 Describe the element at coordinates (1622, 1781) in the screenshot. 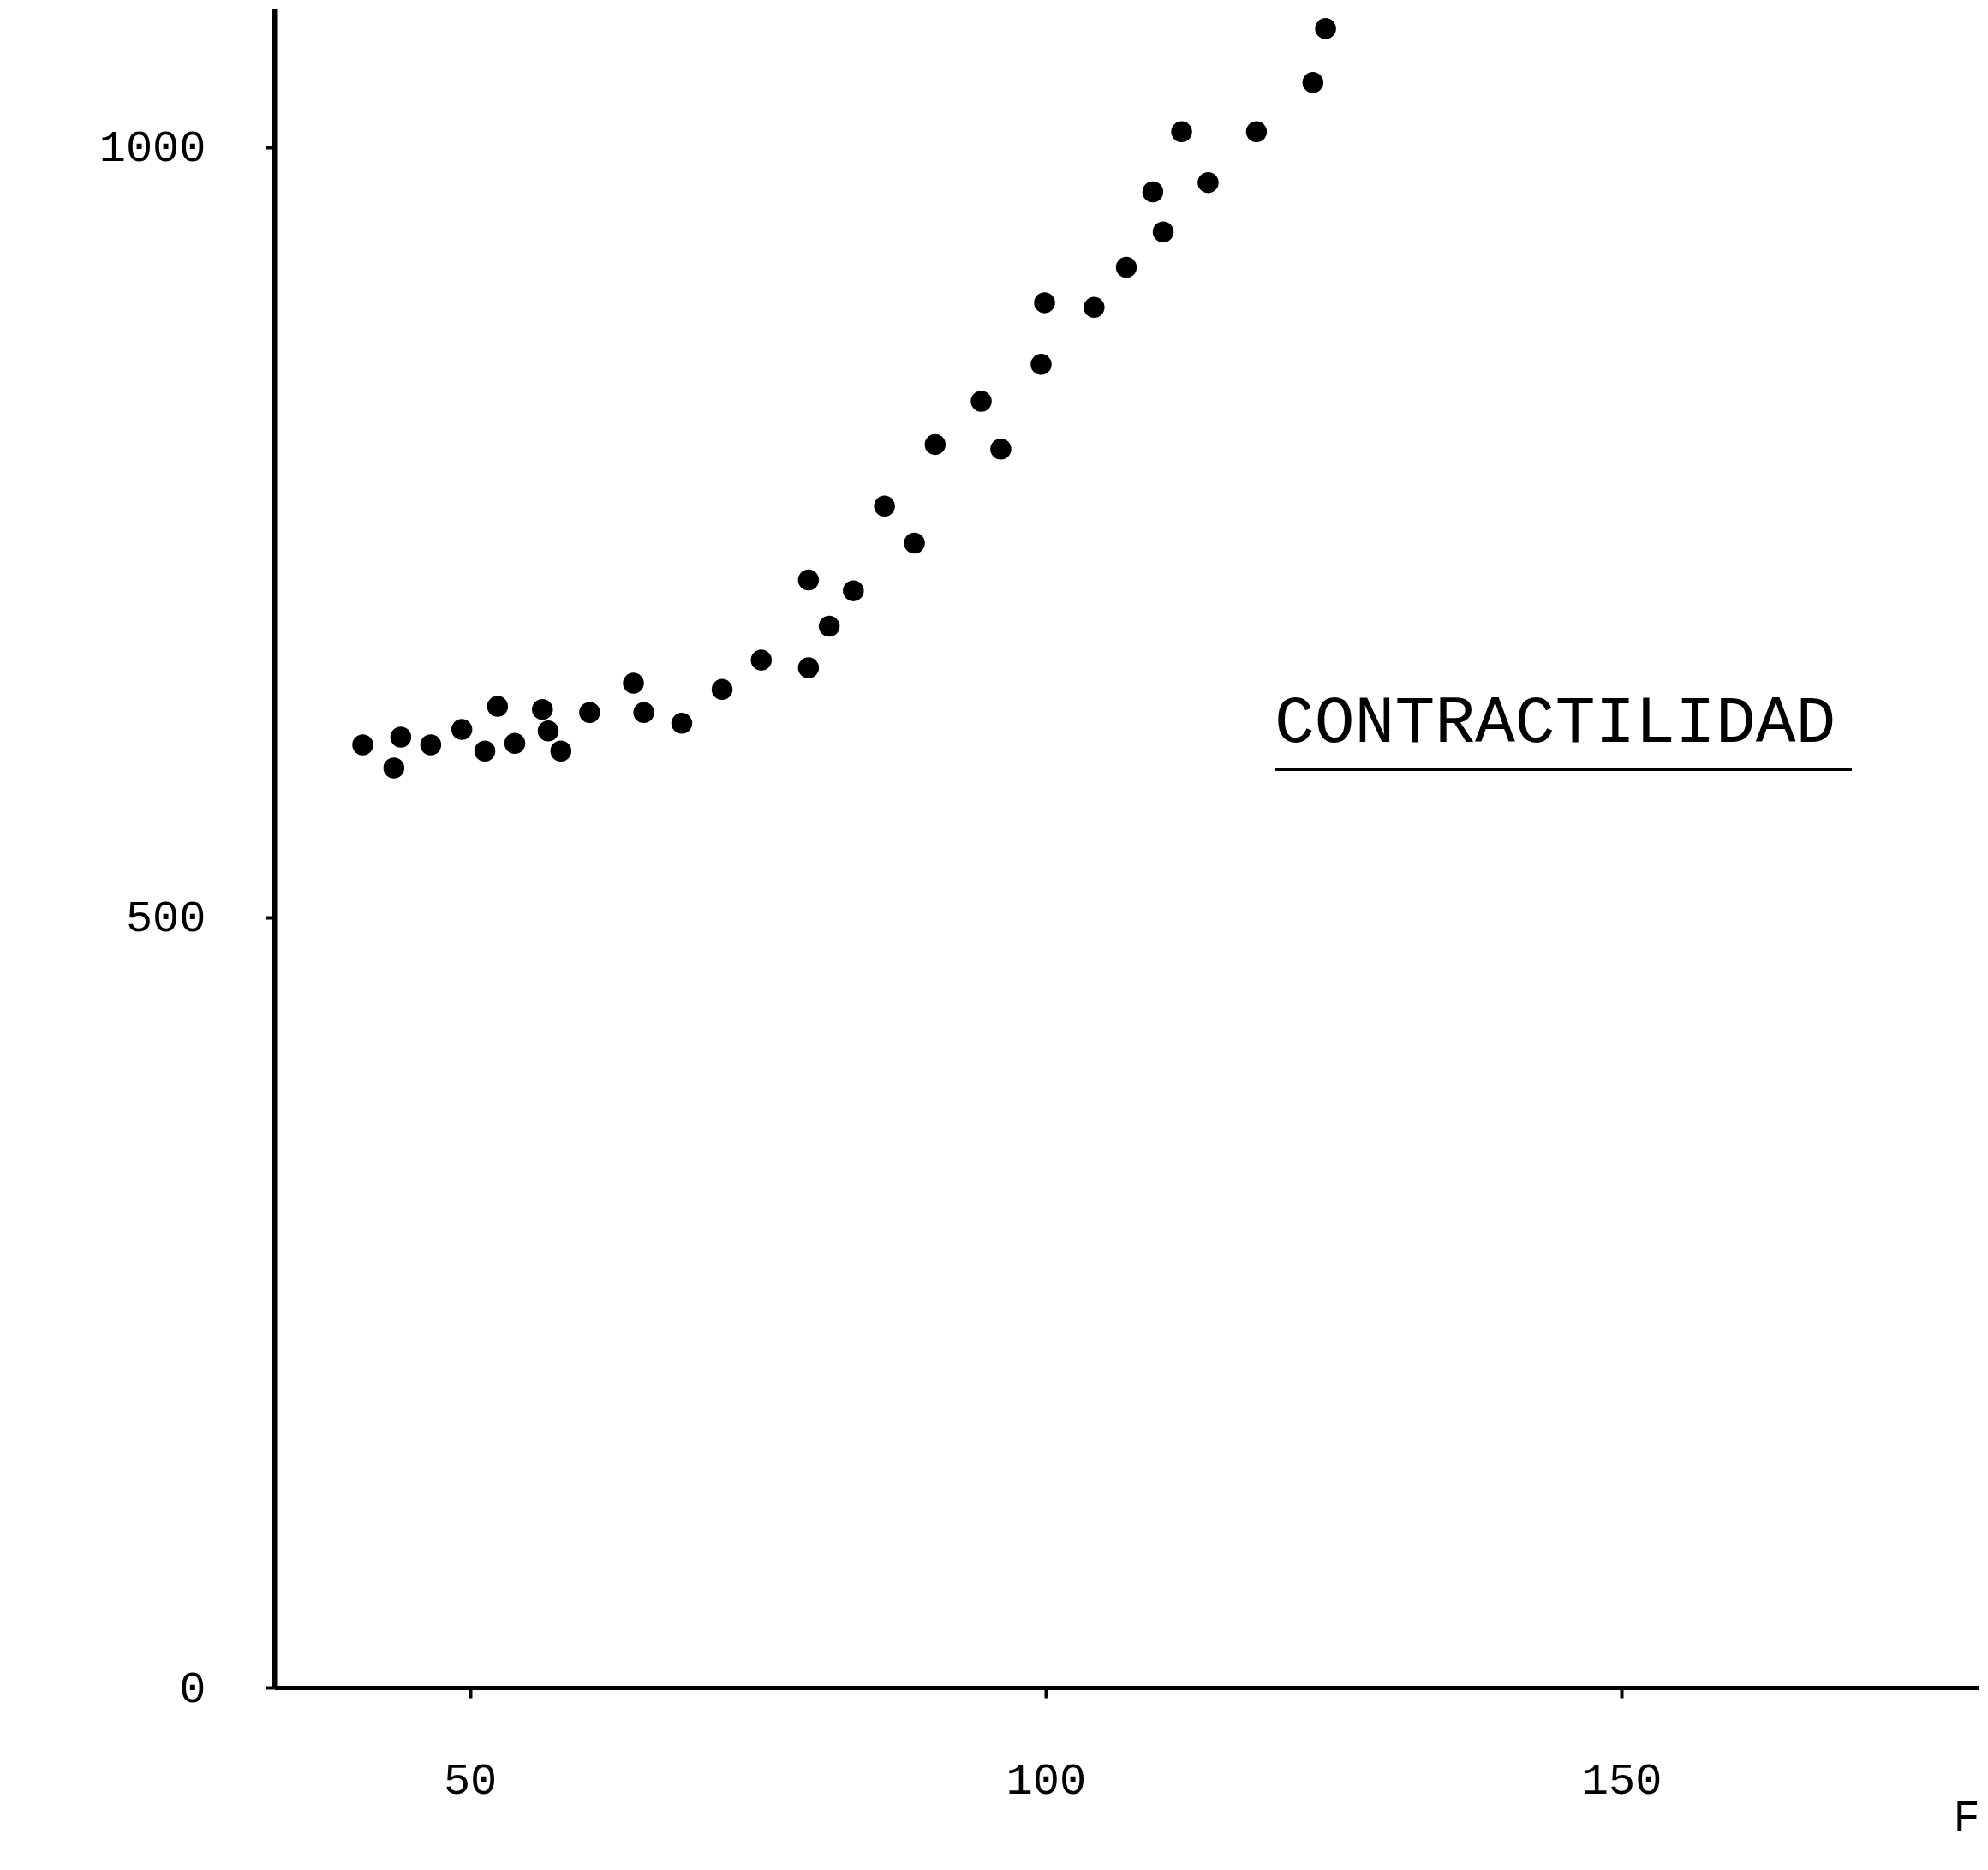

I see `x-tick-label: 150` at that location.